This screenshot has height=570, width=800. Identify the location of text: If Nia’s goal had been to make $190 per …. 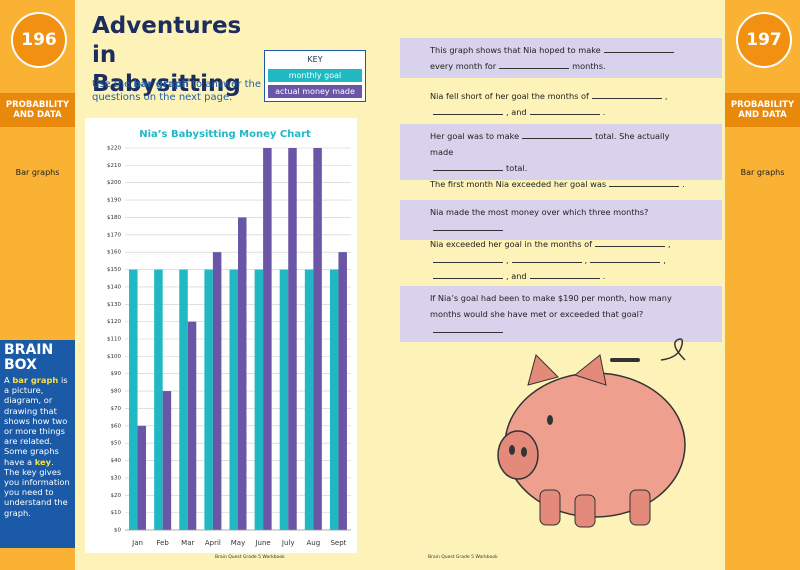
(551, 306).